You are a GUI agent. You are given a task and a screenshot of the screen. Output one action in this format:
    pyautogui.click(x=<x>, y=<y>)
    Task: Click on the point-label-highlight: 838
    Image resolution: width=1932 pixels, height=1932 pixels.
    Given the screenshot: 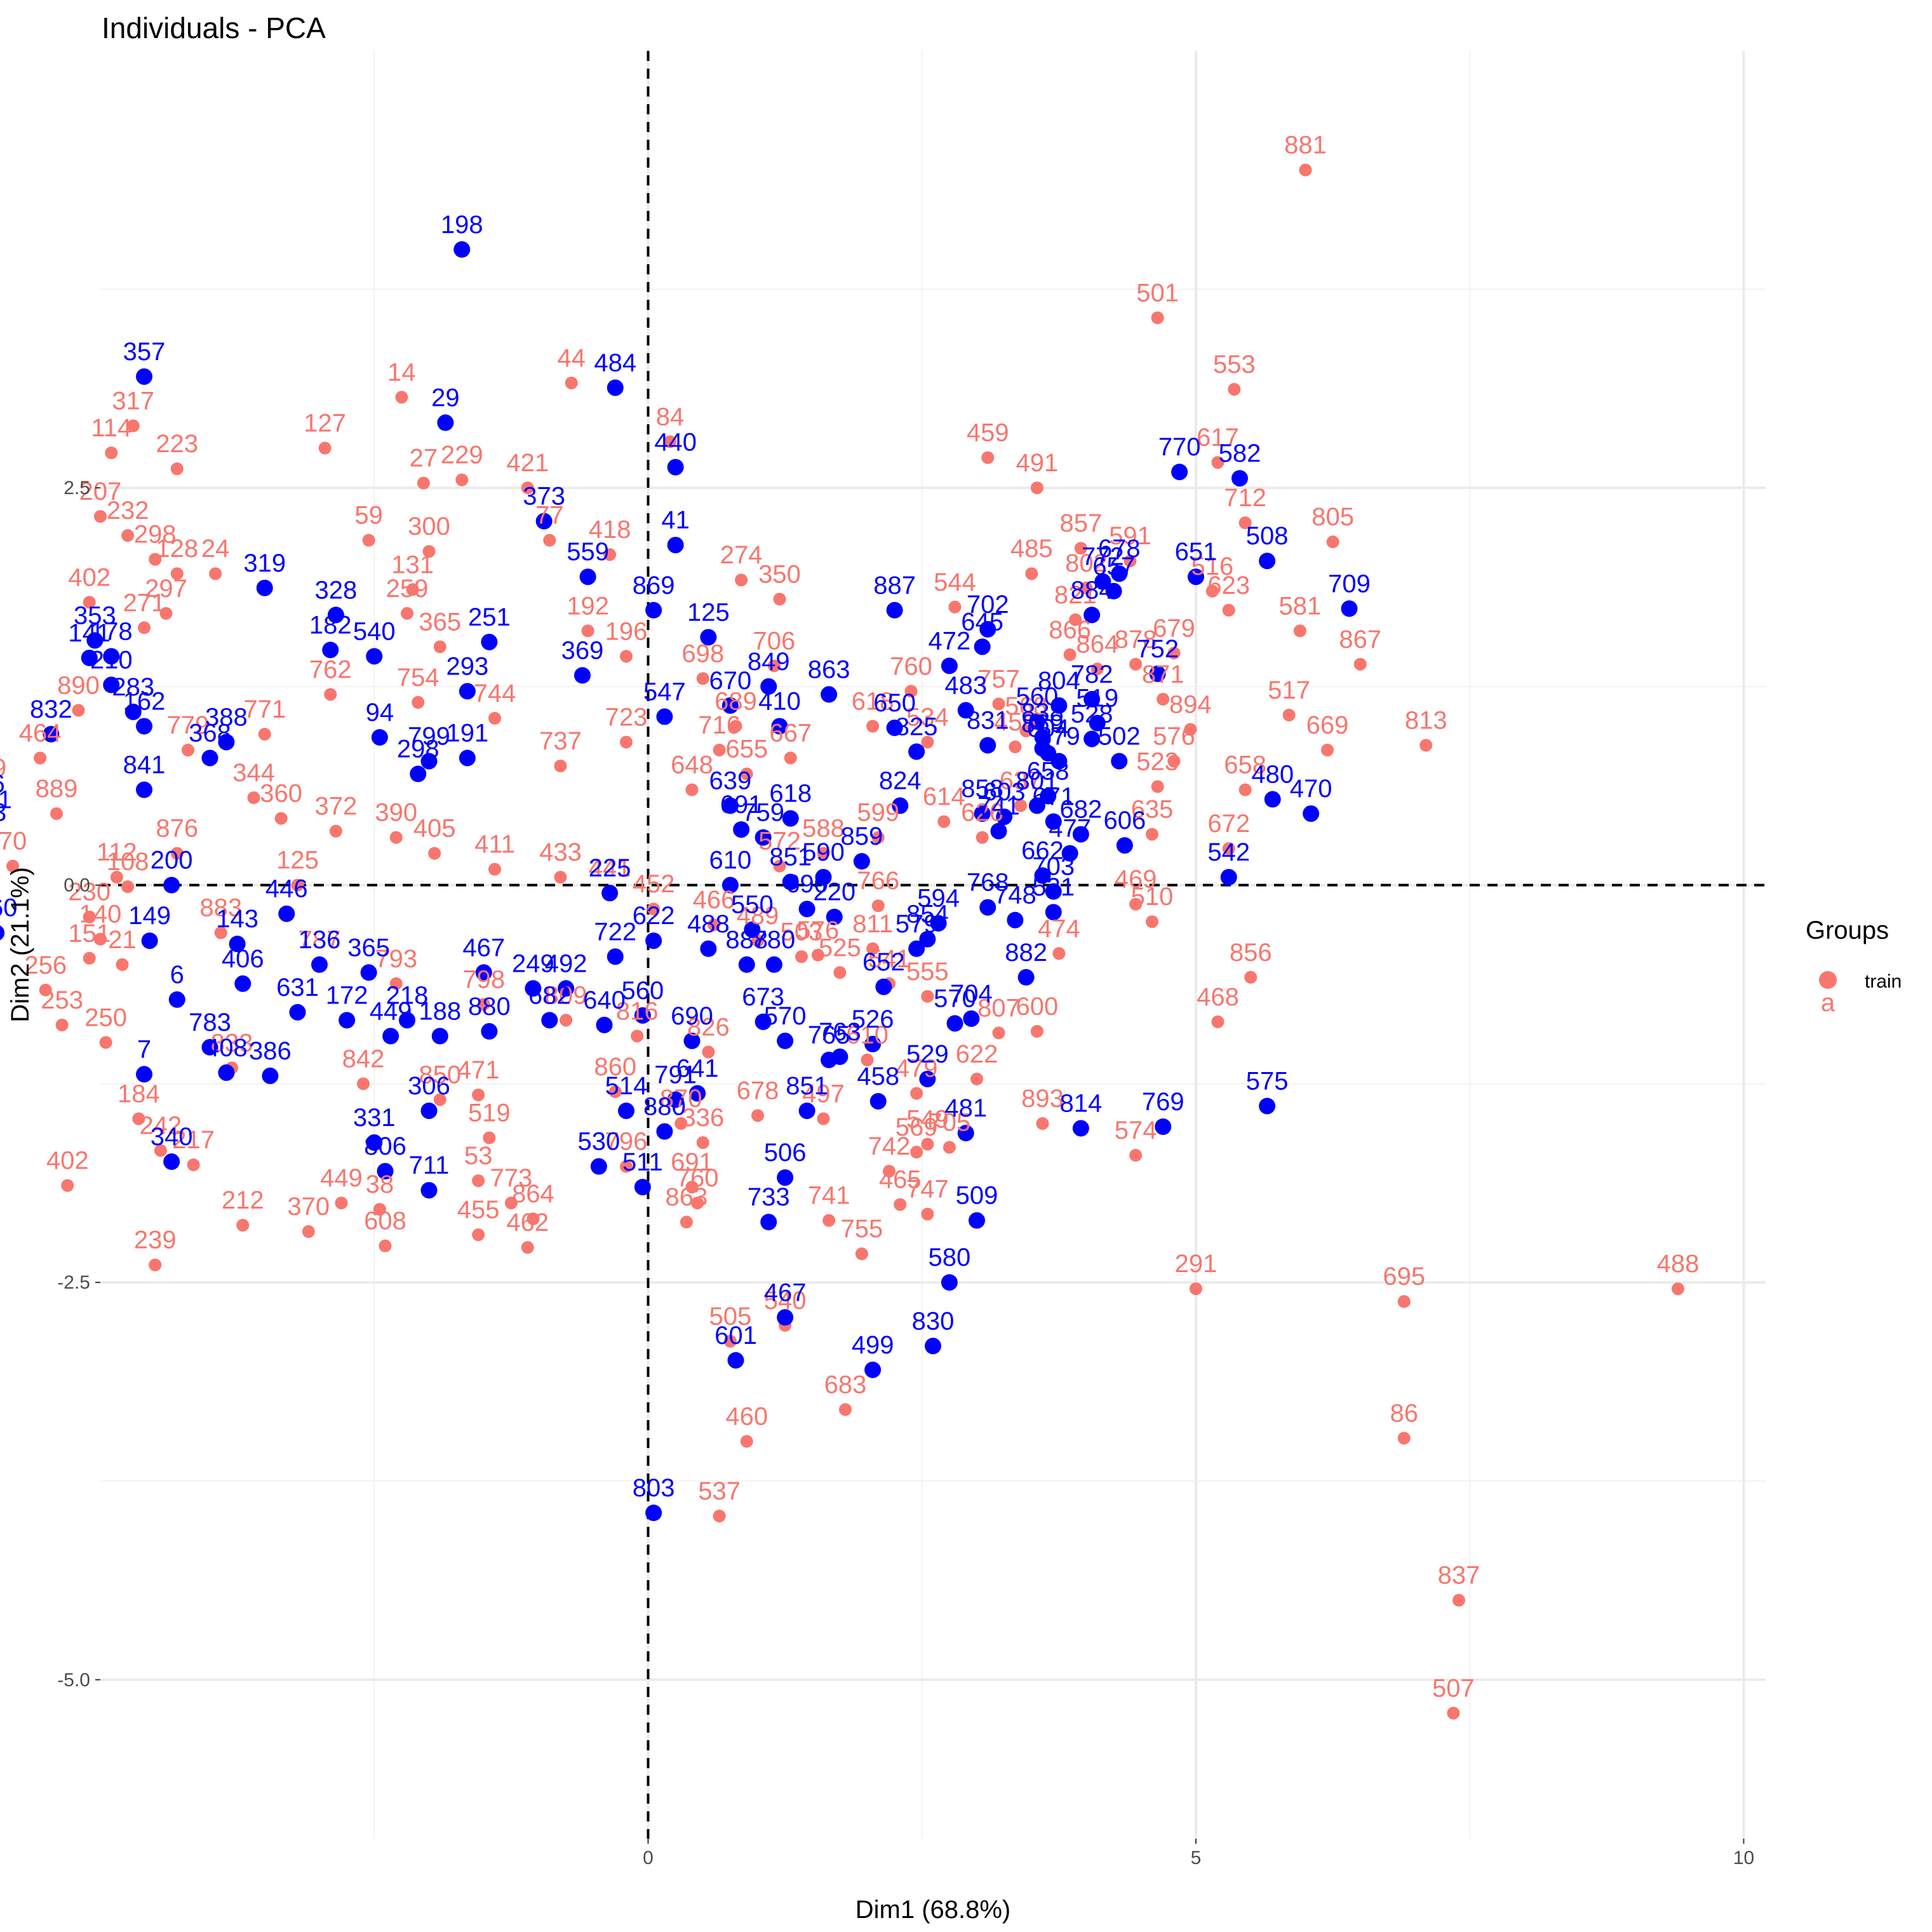 What is the action you would take?
    pyautogui.click(x=1042, y=713)
    